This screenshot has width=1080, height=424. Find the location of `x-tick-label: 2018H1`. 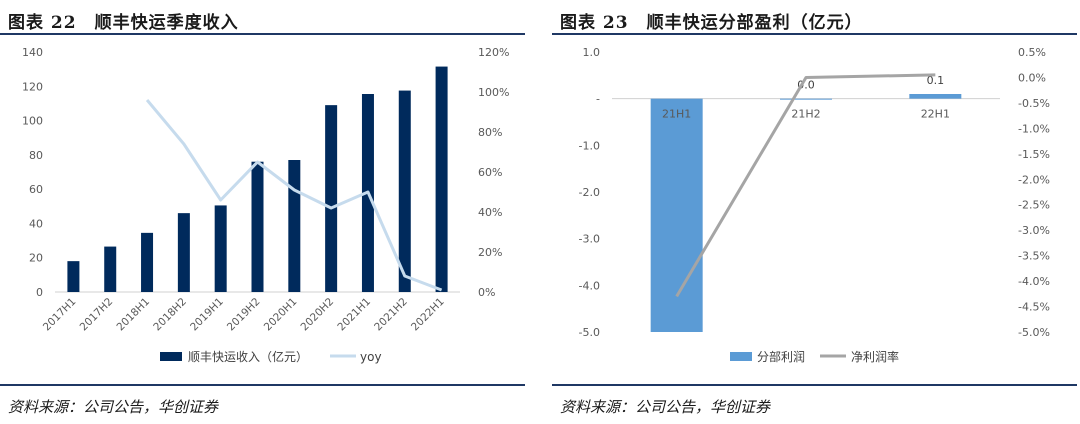

x-tick-label: 2018H1 is located at coordinates (133, 315).